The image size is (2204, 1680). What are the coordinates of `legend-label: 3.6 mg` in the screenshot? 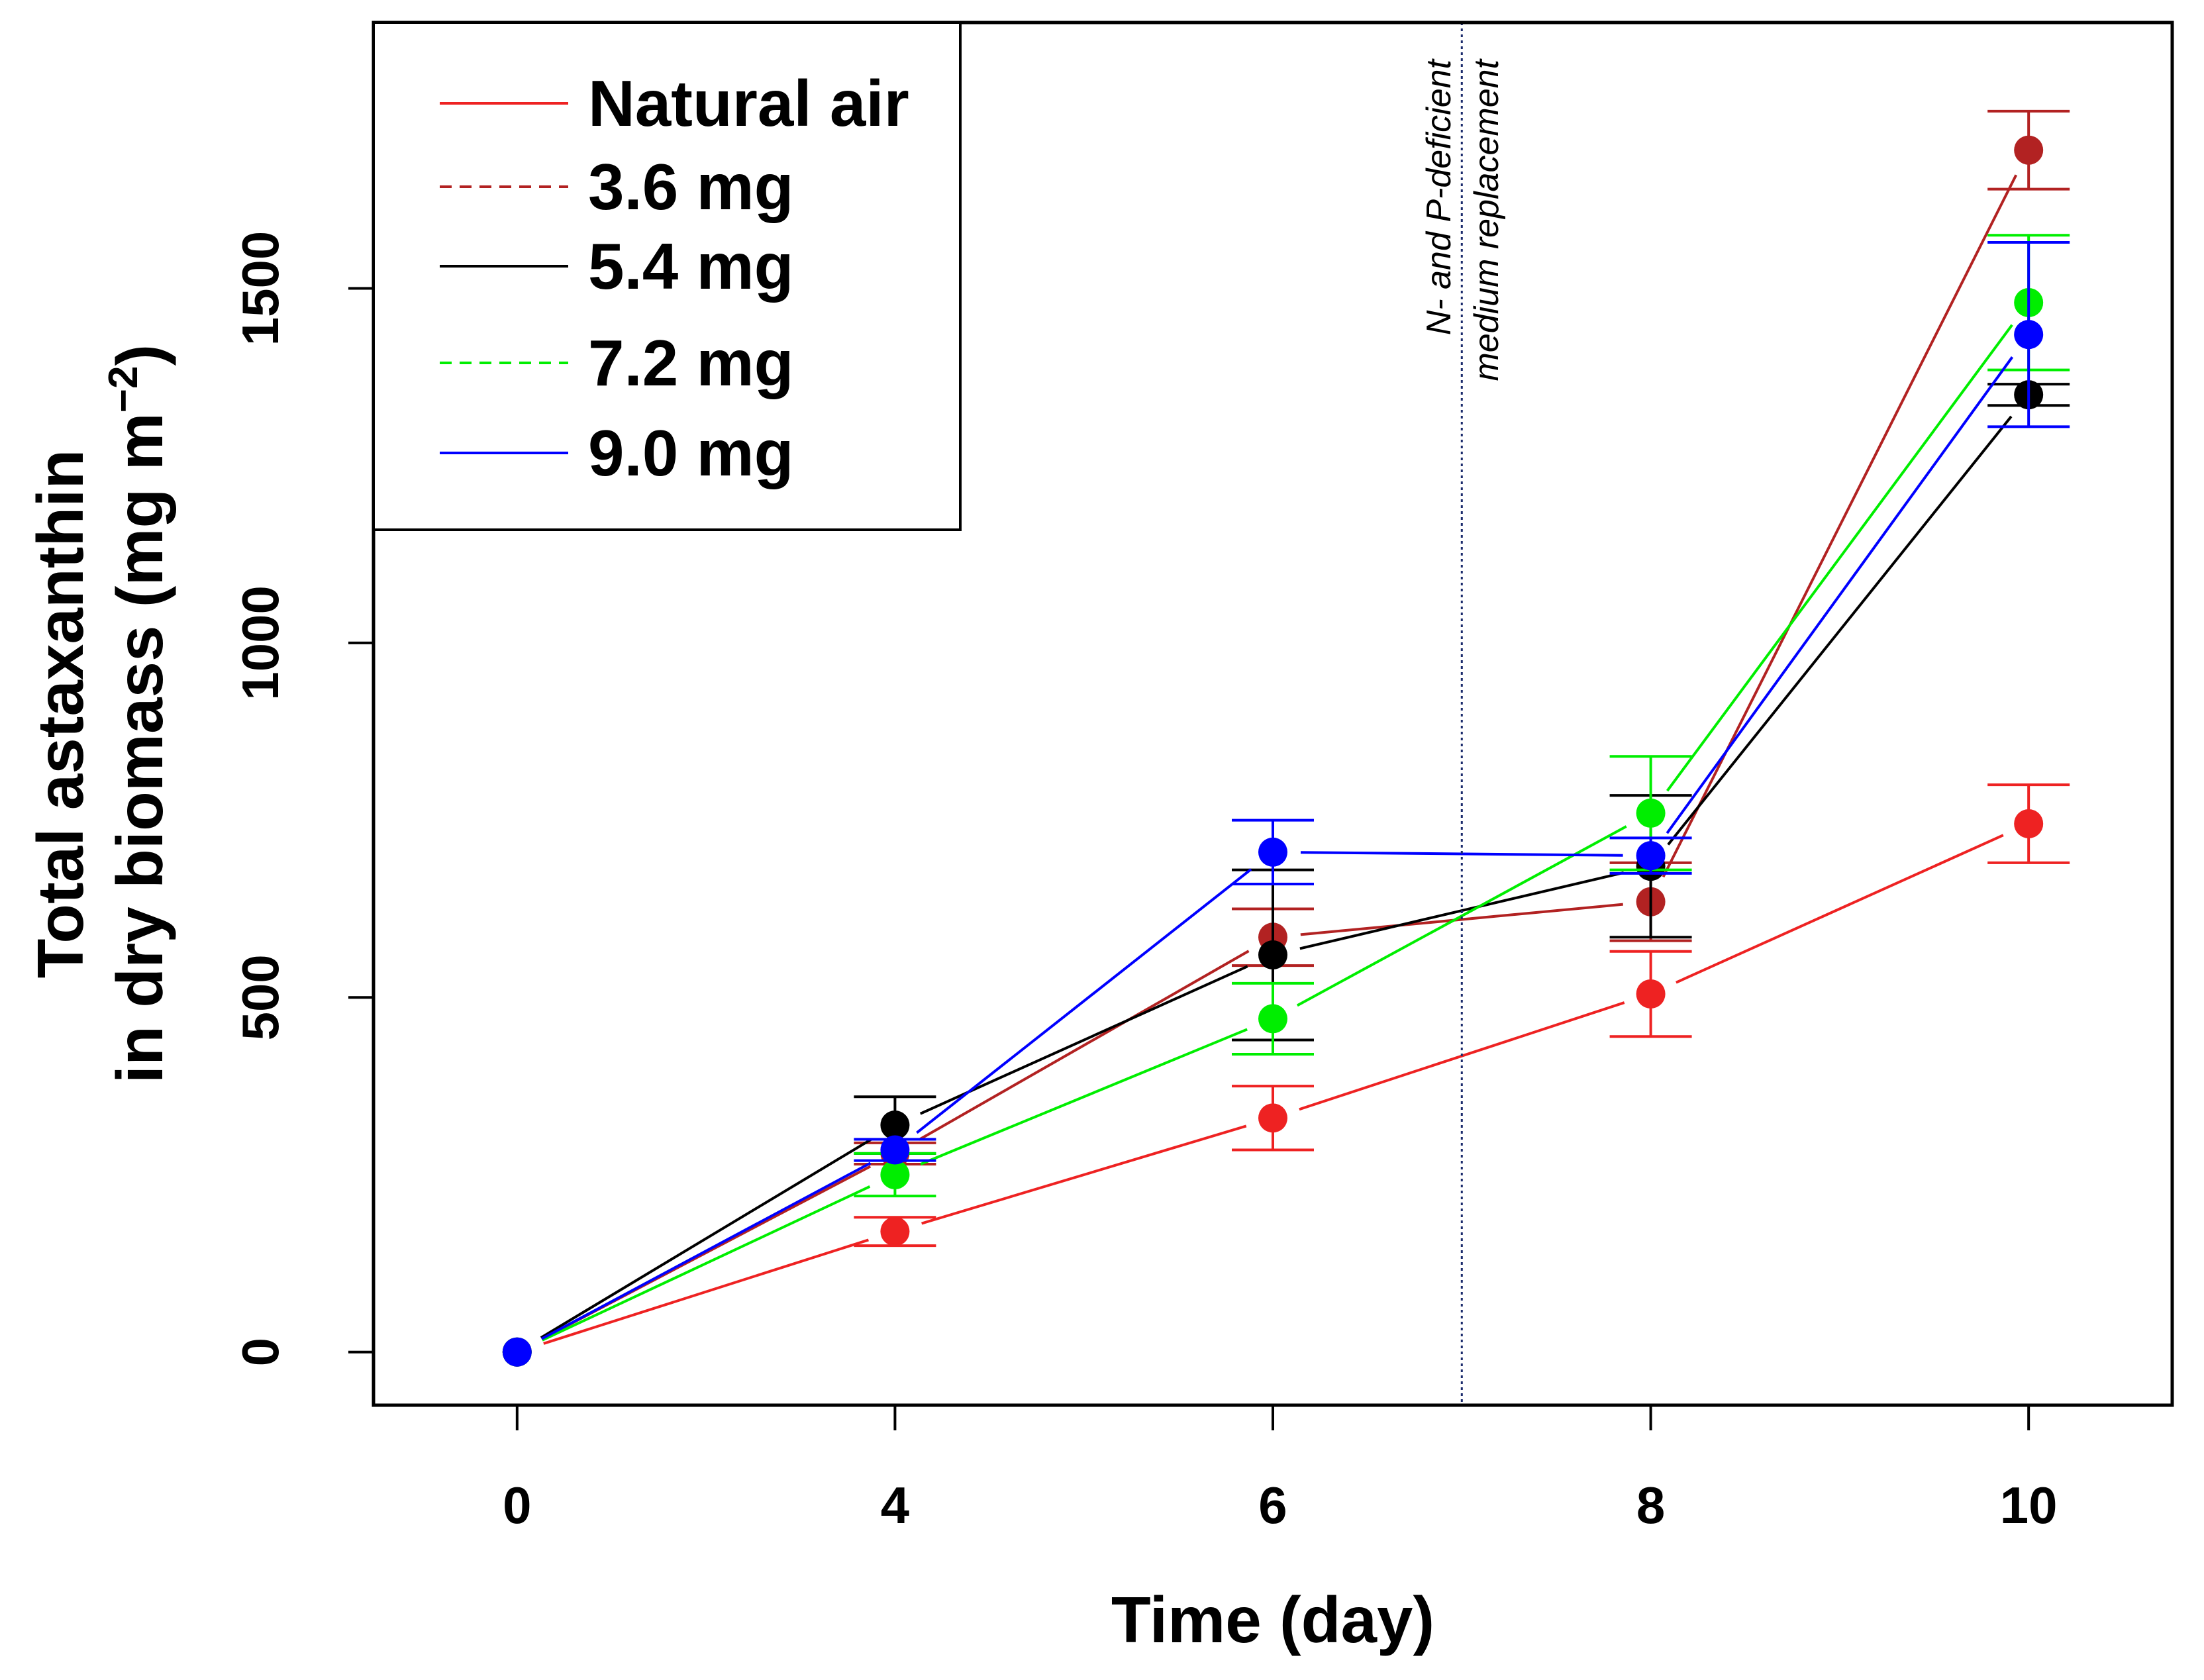 It's located at (691, 186).